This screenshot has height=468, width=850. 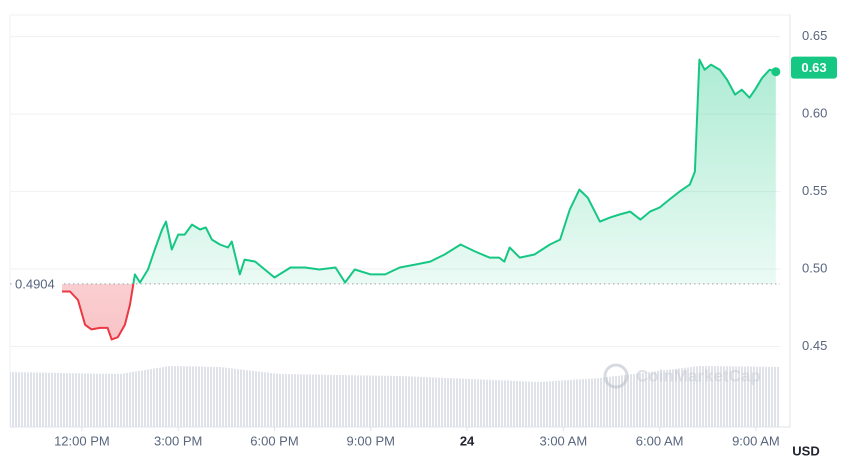 What do you see at coordinates (371, 440) in the screenshot?
I see `x-tick-label: 9:00 PM` at bounding box center [371, 440].